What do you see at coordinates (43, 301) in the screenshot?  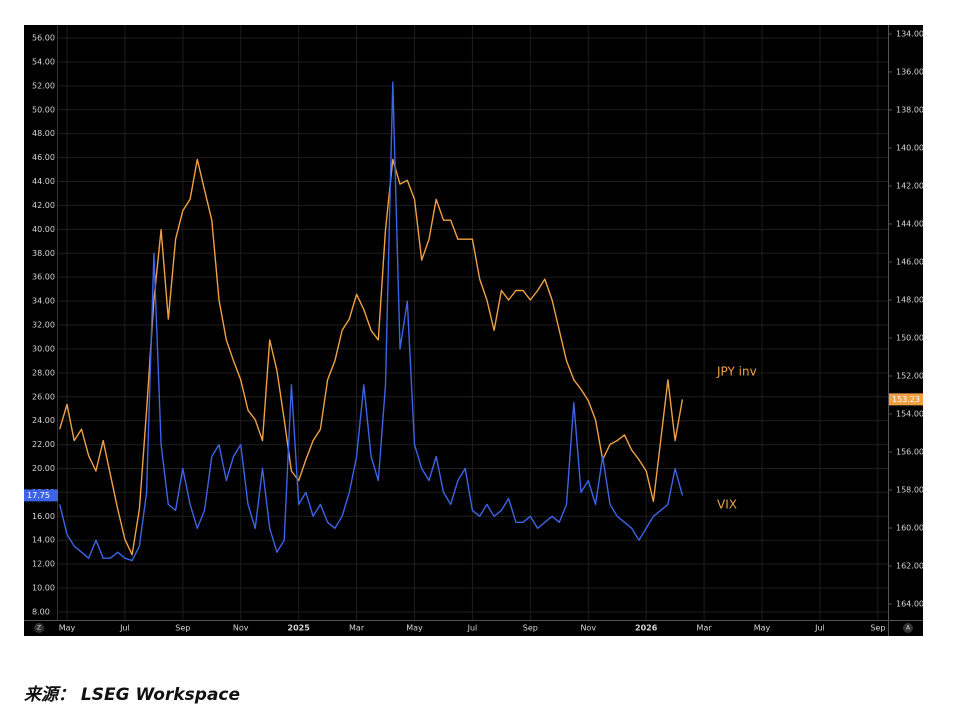 I see `y-tick-label: 34.00` at bounding box center [43, 301].